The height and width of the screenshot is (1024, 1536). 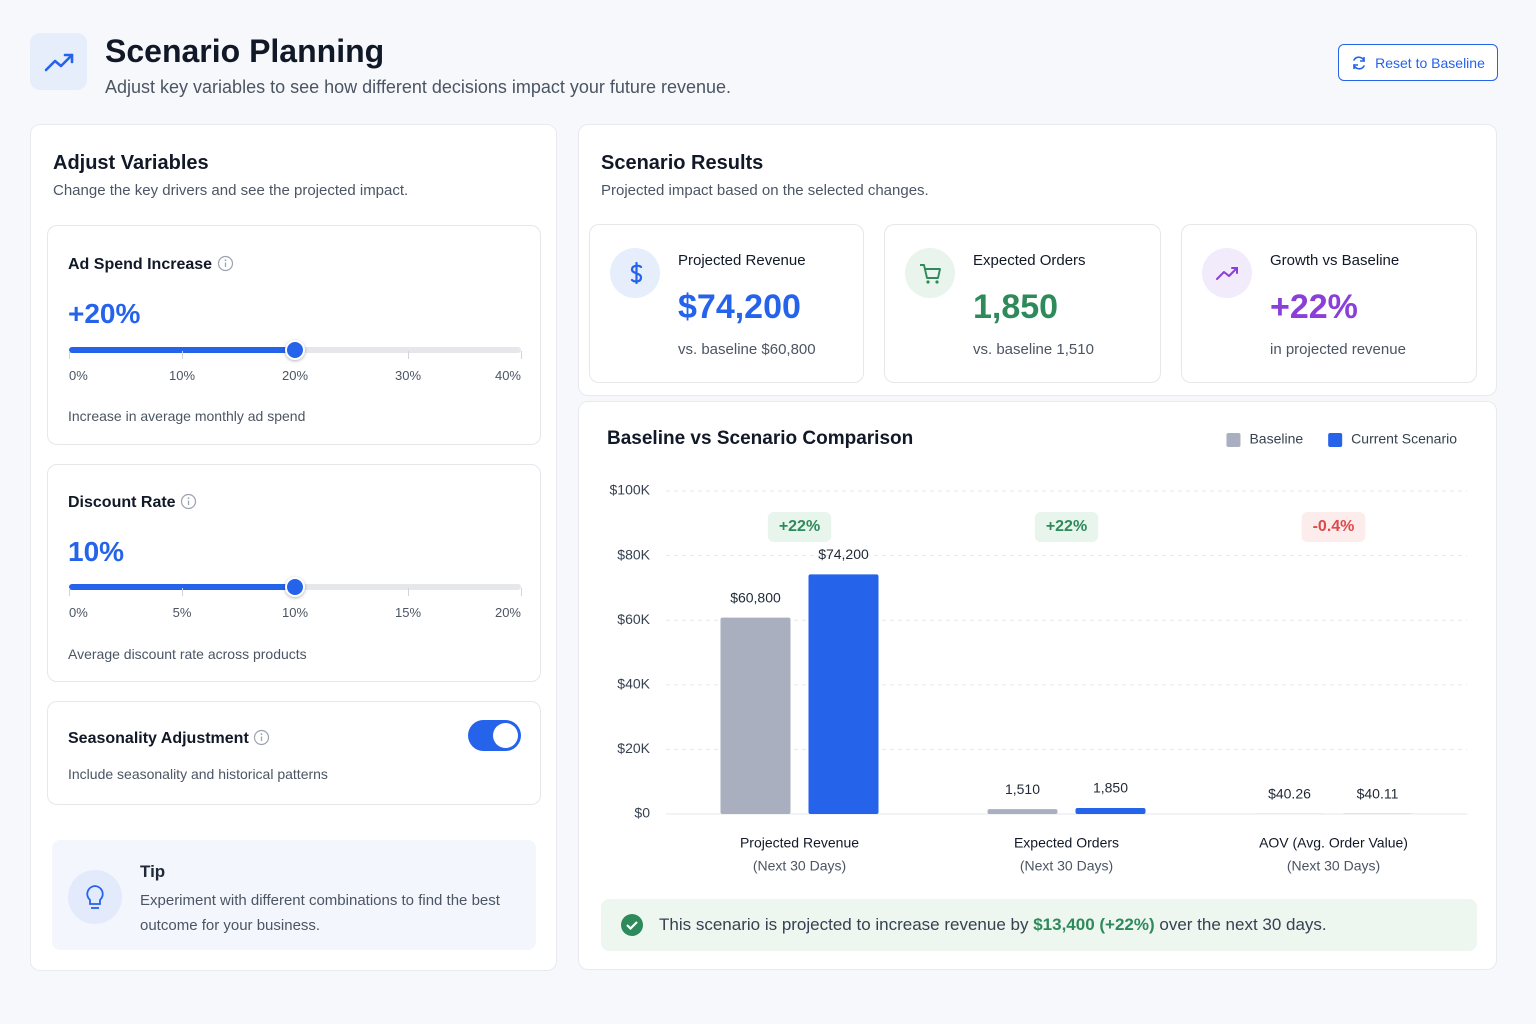 I want to click on card-label: Projected Revenue, so click(x=742, y=260).